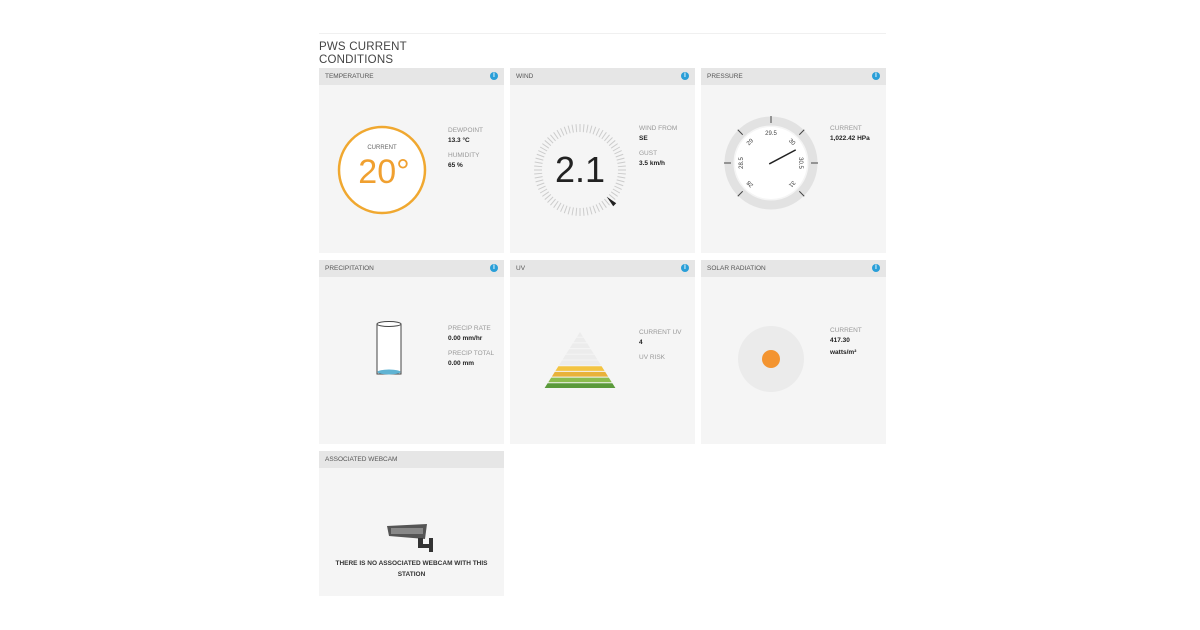  Describe the element at coordinates (521, 268) in the screenshot. I see `card-title: UV` at that location.